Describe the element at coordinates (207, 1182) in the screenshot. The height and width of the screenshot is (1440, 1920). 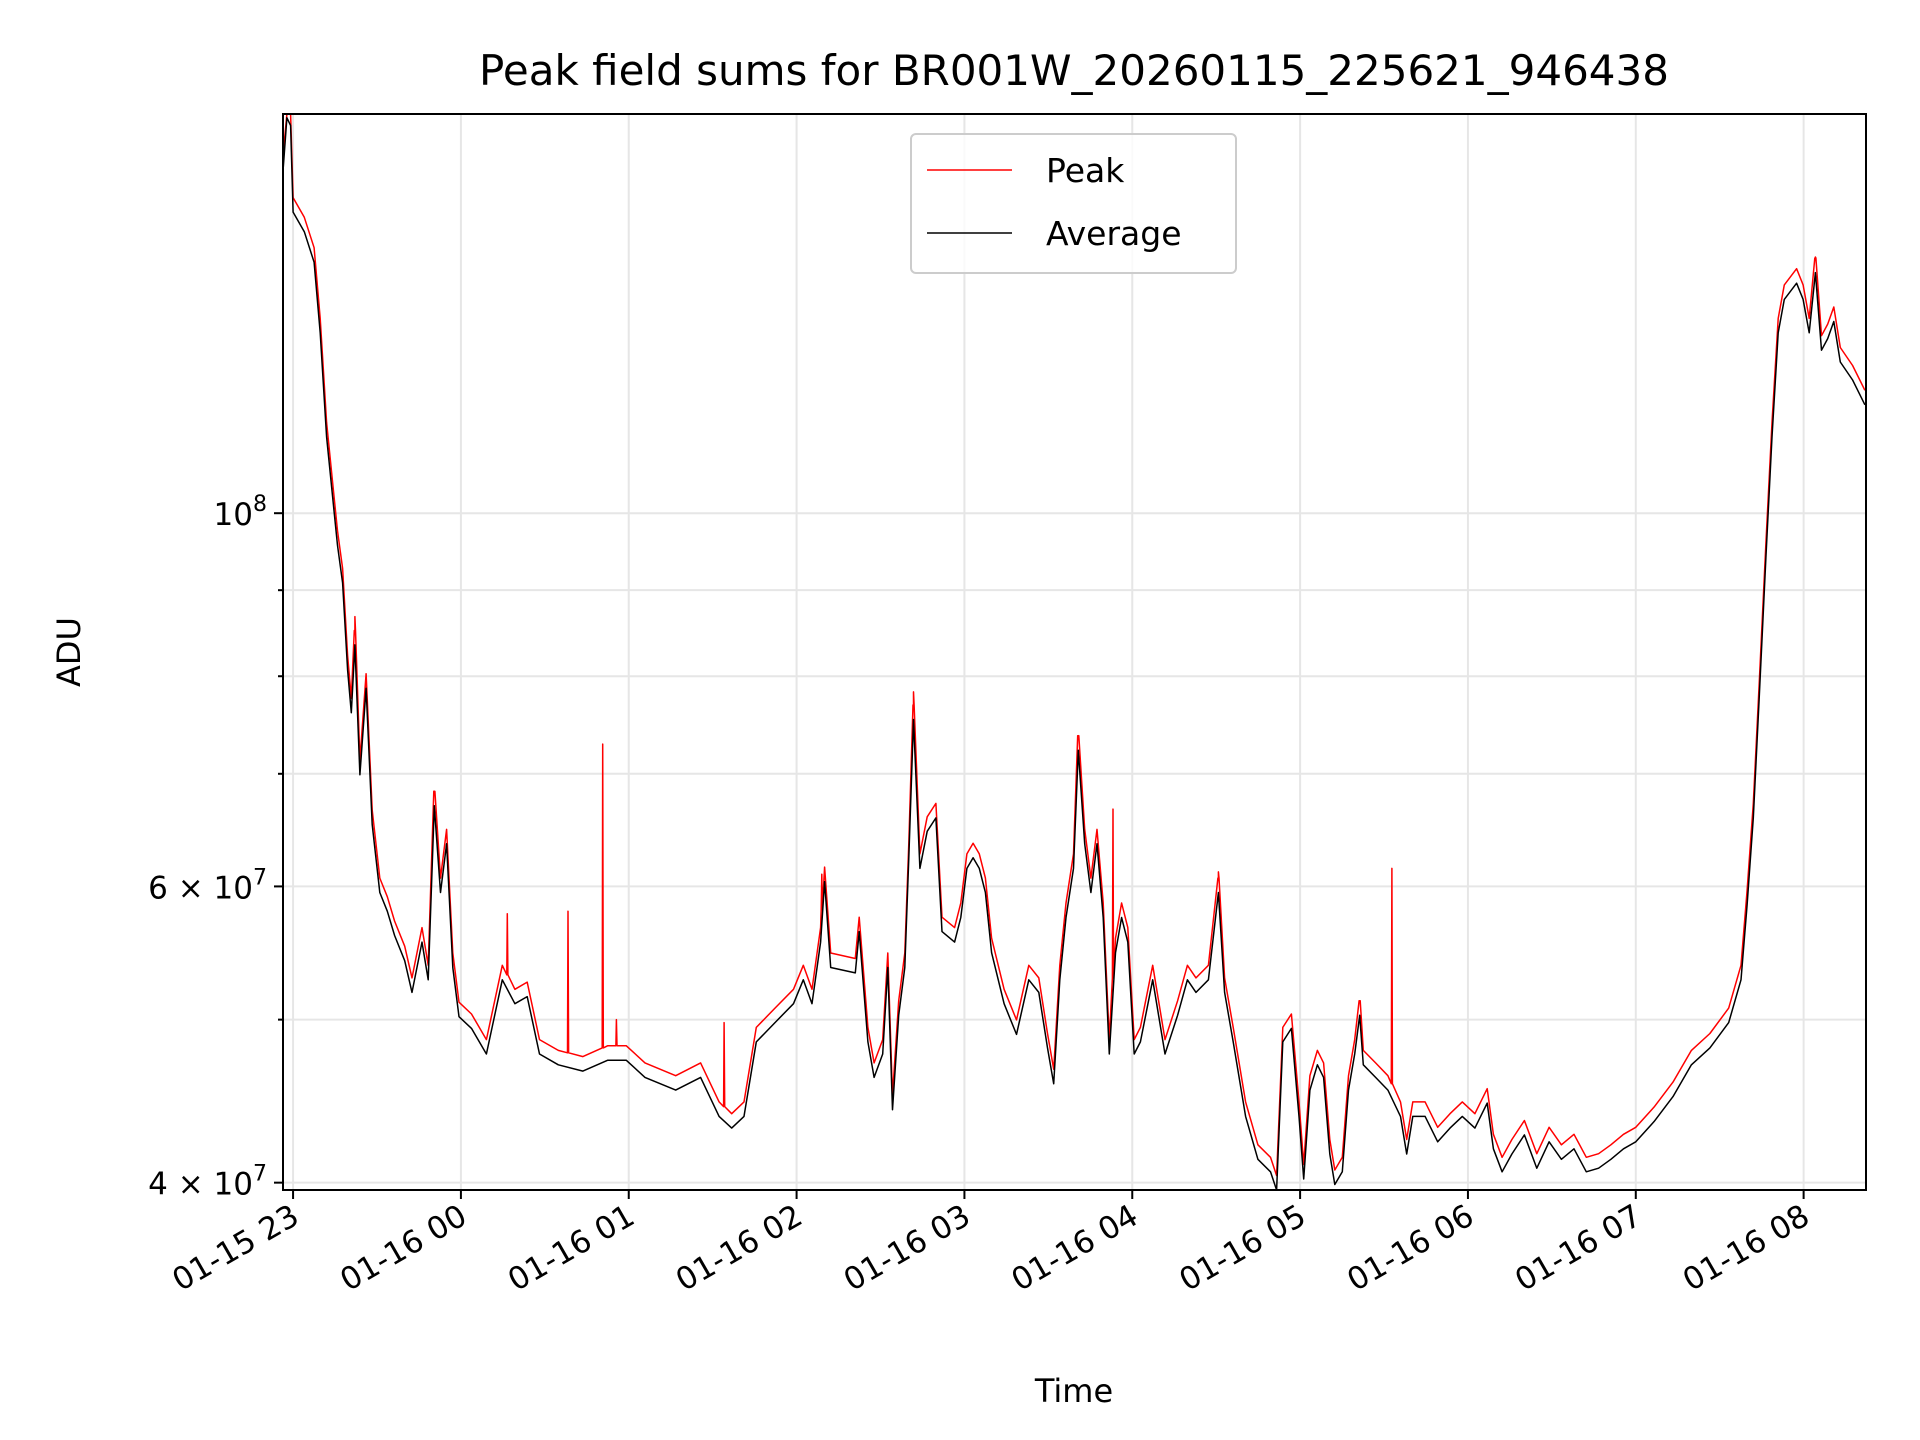
I see `y-tick-label: 4 × 107` at that location.